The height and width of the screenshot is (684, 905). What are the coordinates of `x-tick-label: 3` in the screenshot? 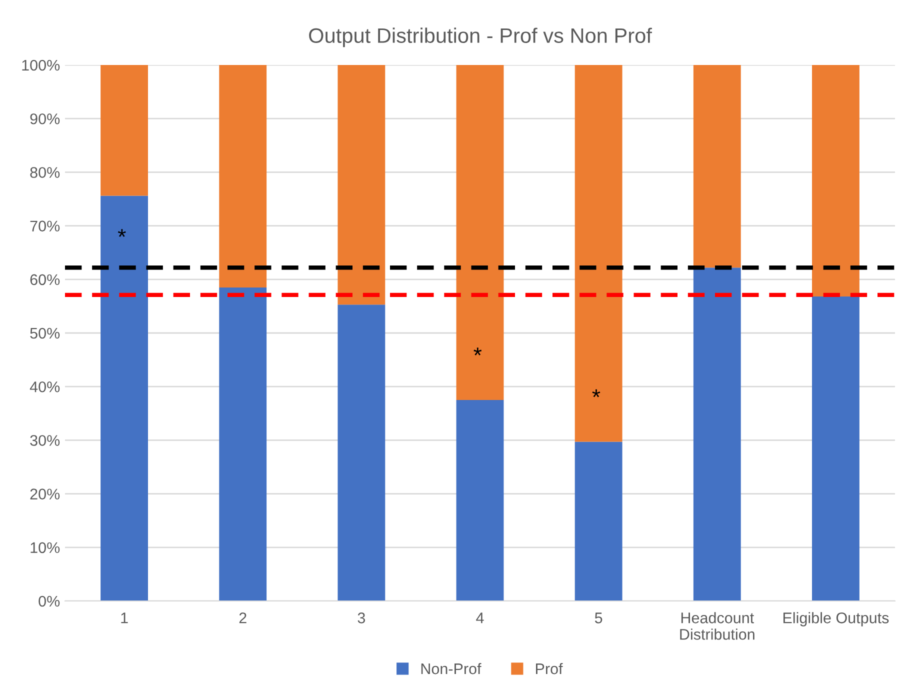 It's located at (362, 618).